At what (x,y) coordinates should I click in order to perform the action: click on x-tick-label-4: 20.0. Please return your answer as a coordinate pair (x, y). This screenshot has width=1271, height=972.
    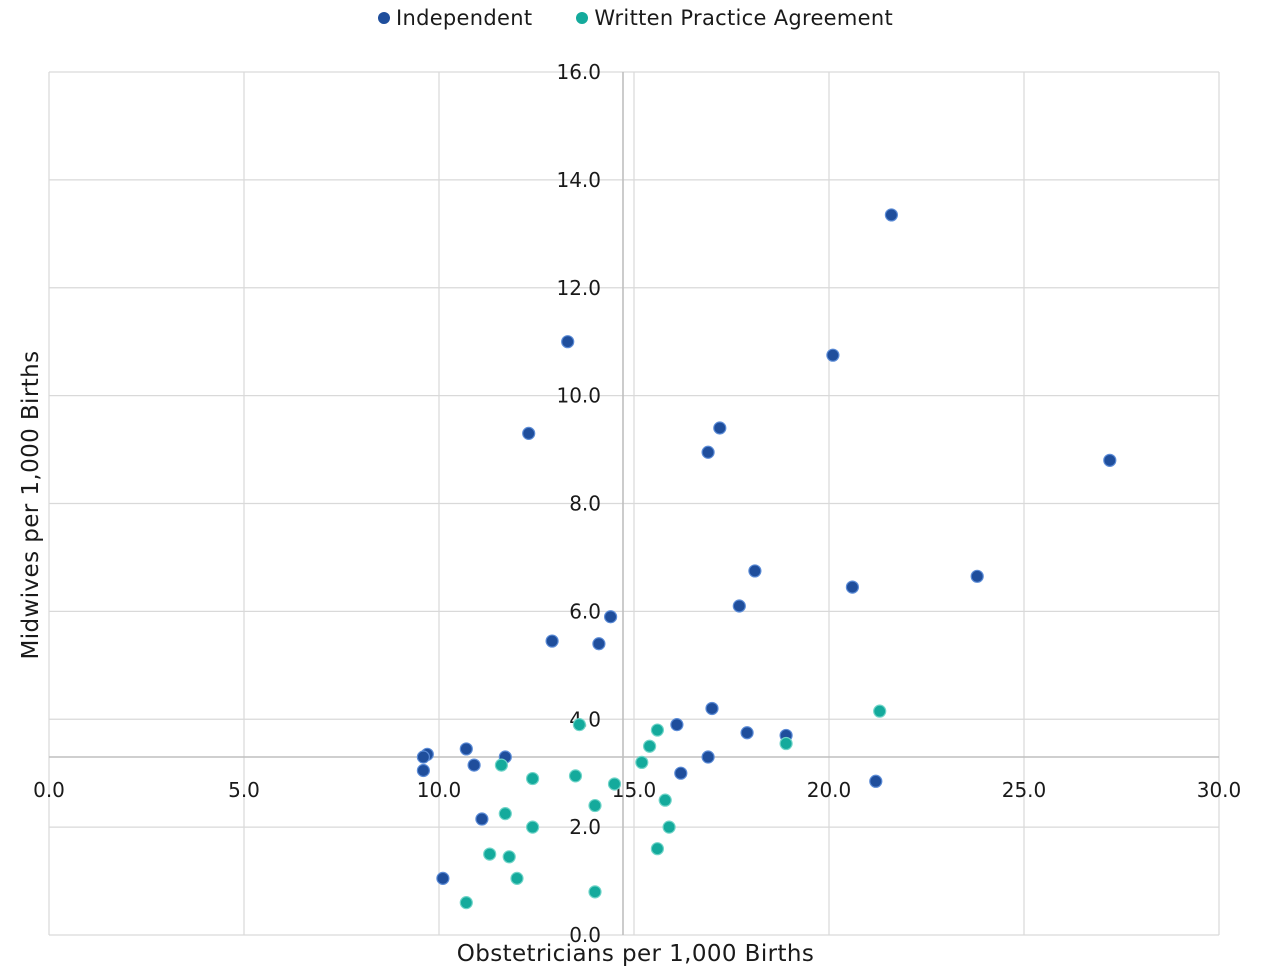
    Looking at the image, I should click on (829, 790).